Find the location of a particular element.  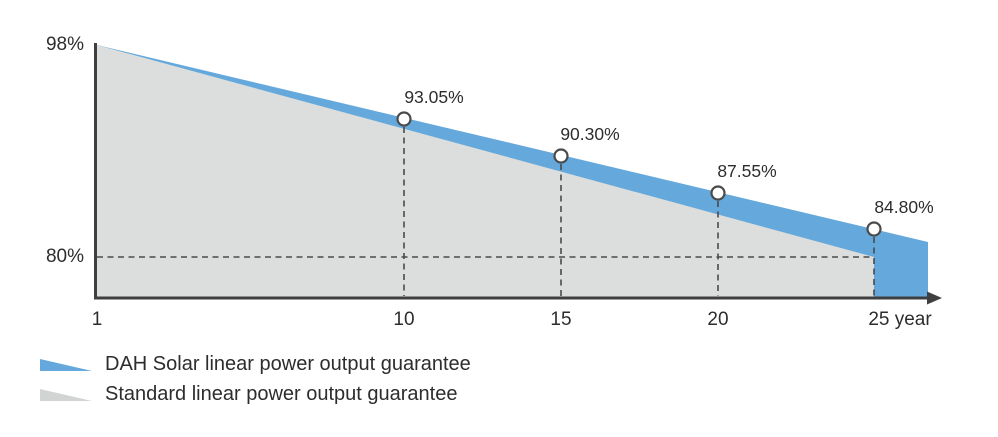

x-tick-year-15: 15 is located at coordinates (561, 319).